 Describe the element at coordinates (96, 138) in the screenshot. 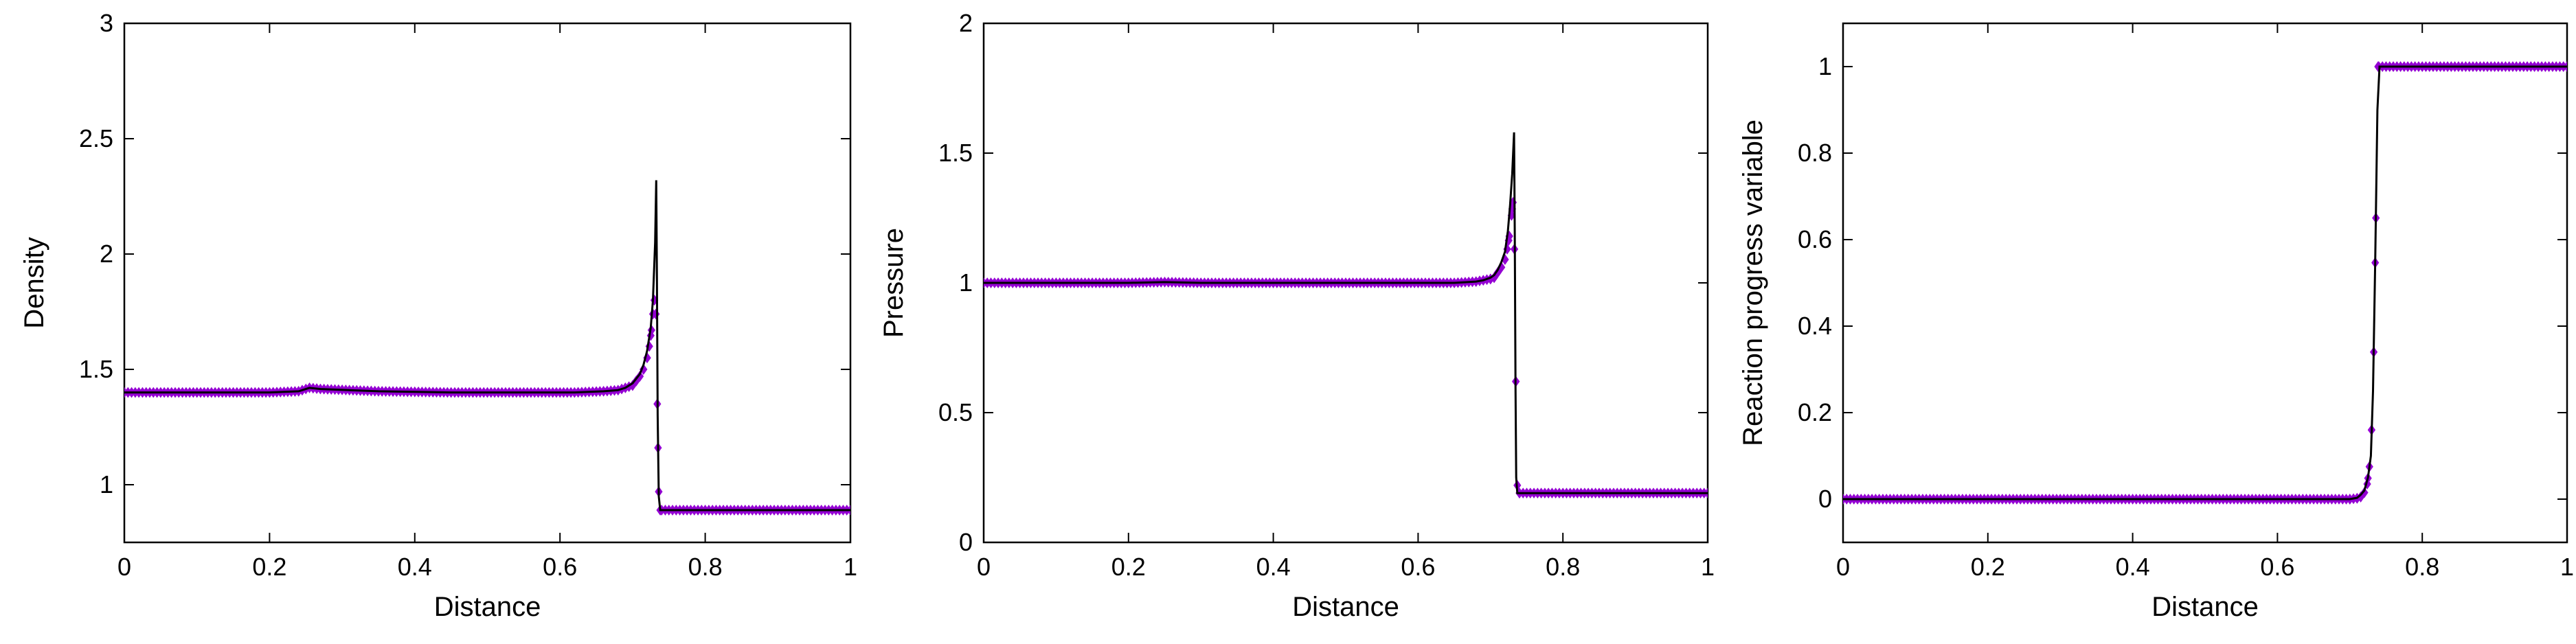

I see `y-tick-label: 2.5` at that location.